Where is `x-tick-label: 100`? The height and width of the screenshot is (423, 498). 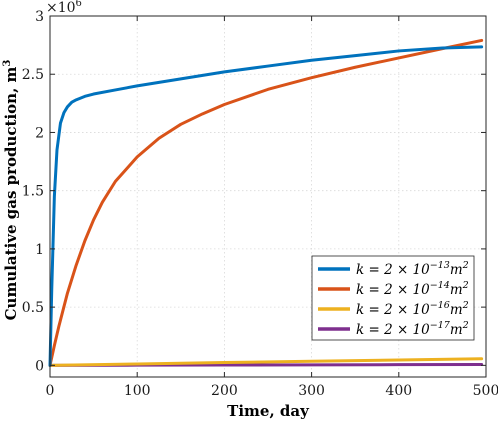
x-tick-label: 100 is located at coordinates (137, 391).